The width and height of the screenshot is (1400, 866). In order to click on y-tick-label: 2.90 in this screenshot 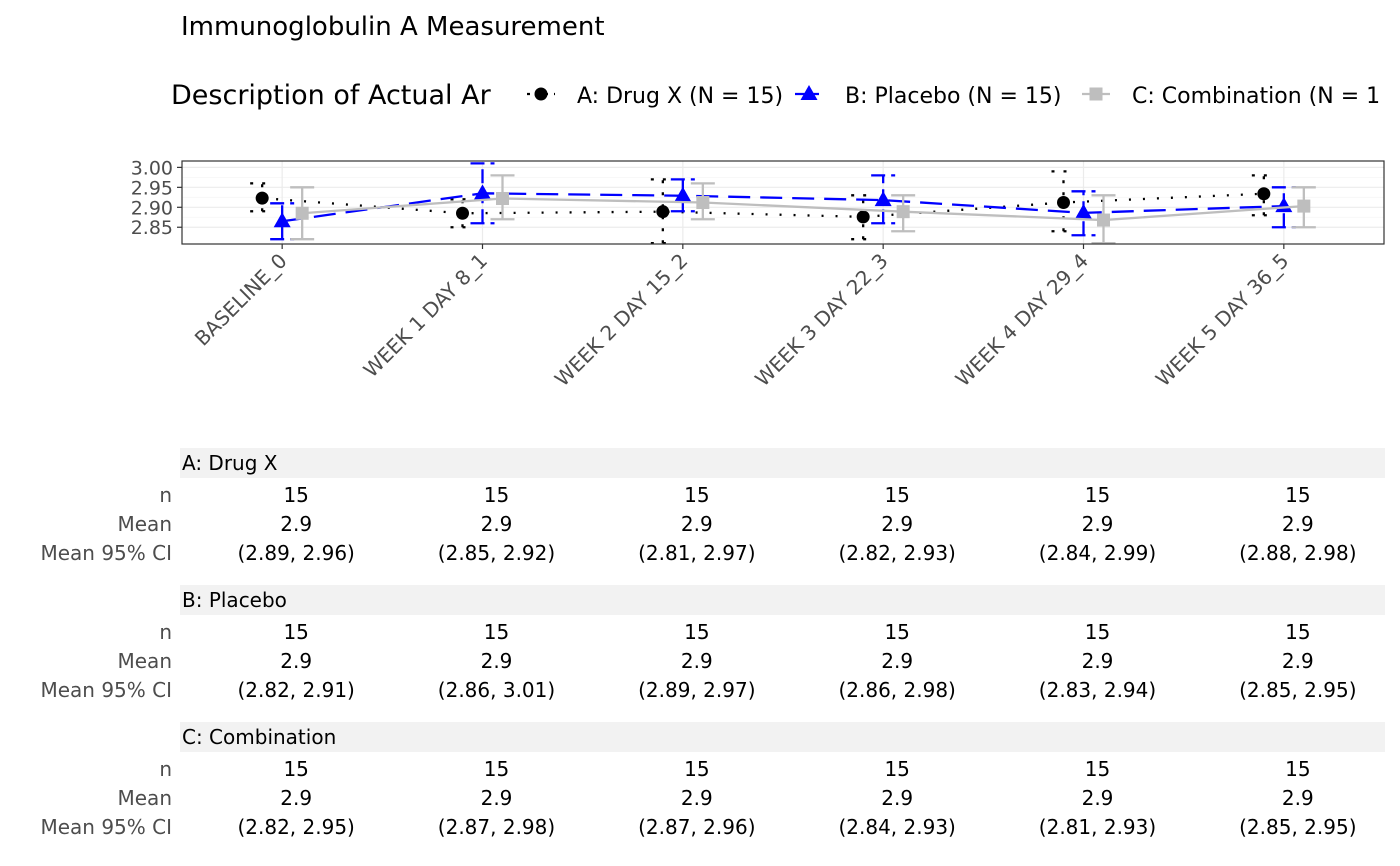, I will do `click(152, 208)`.